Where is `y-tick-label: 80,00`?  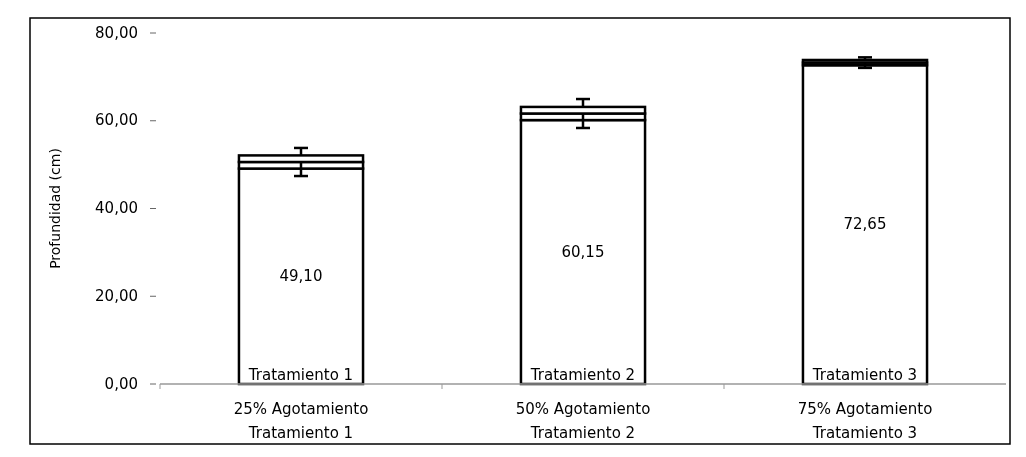
y-tick-label: 80,00 is located at coordinates (116, 32).